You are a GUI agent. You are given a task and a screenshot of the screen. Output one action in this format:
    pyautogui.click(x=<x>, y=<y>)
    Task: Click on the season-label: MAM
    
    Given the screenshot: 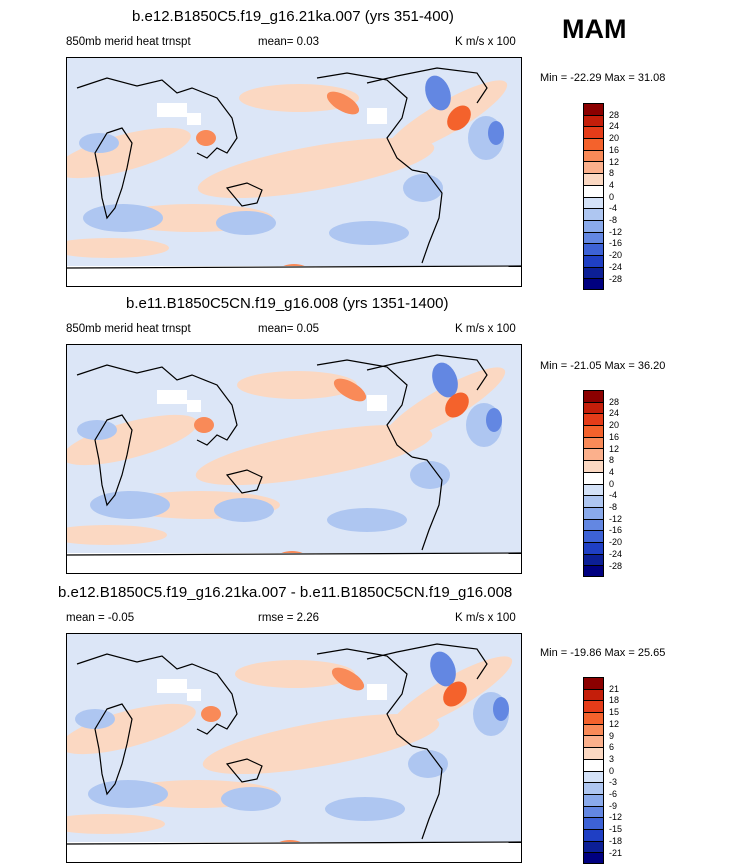 What is the action you would take?
    pyautogui.click(x=594, y=29)
    